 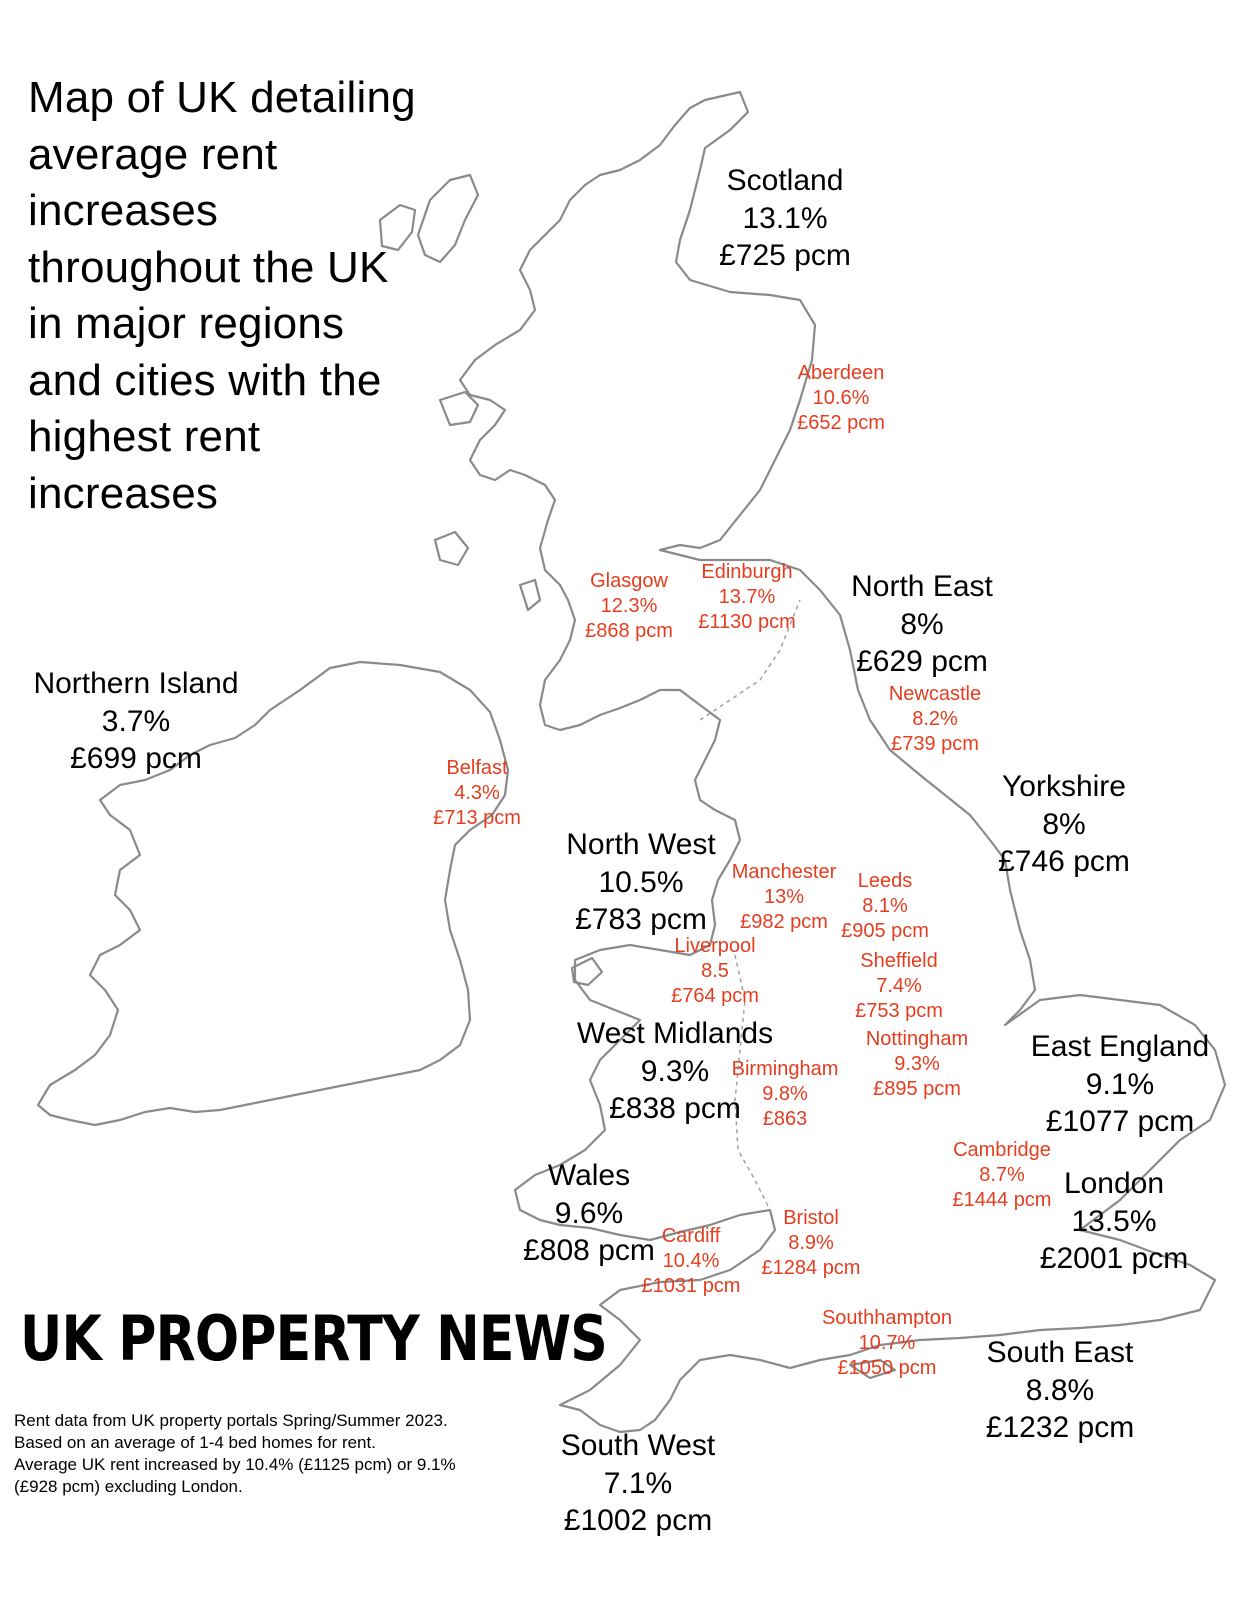 What do you see at coordinates (935, 694) in the screenshot?
I see `city-name: Newcastle` at bounding box center [935, 694].